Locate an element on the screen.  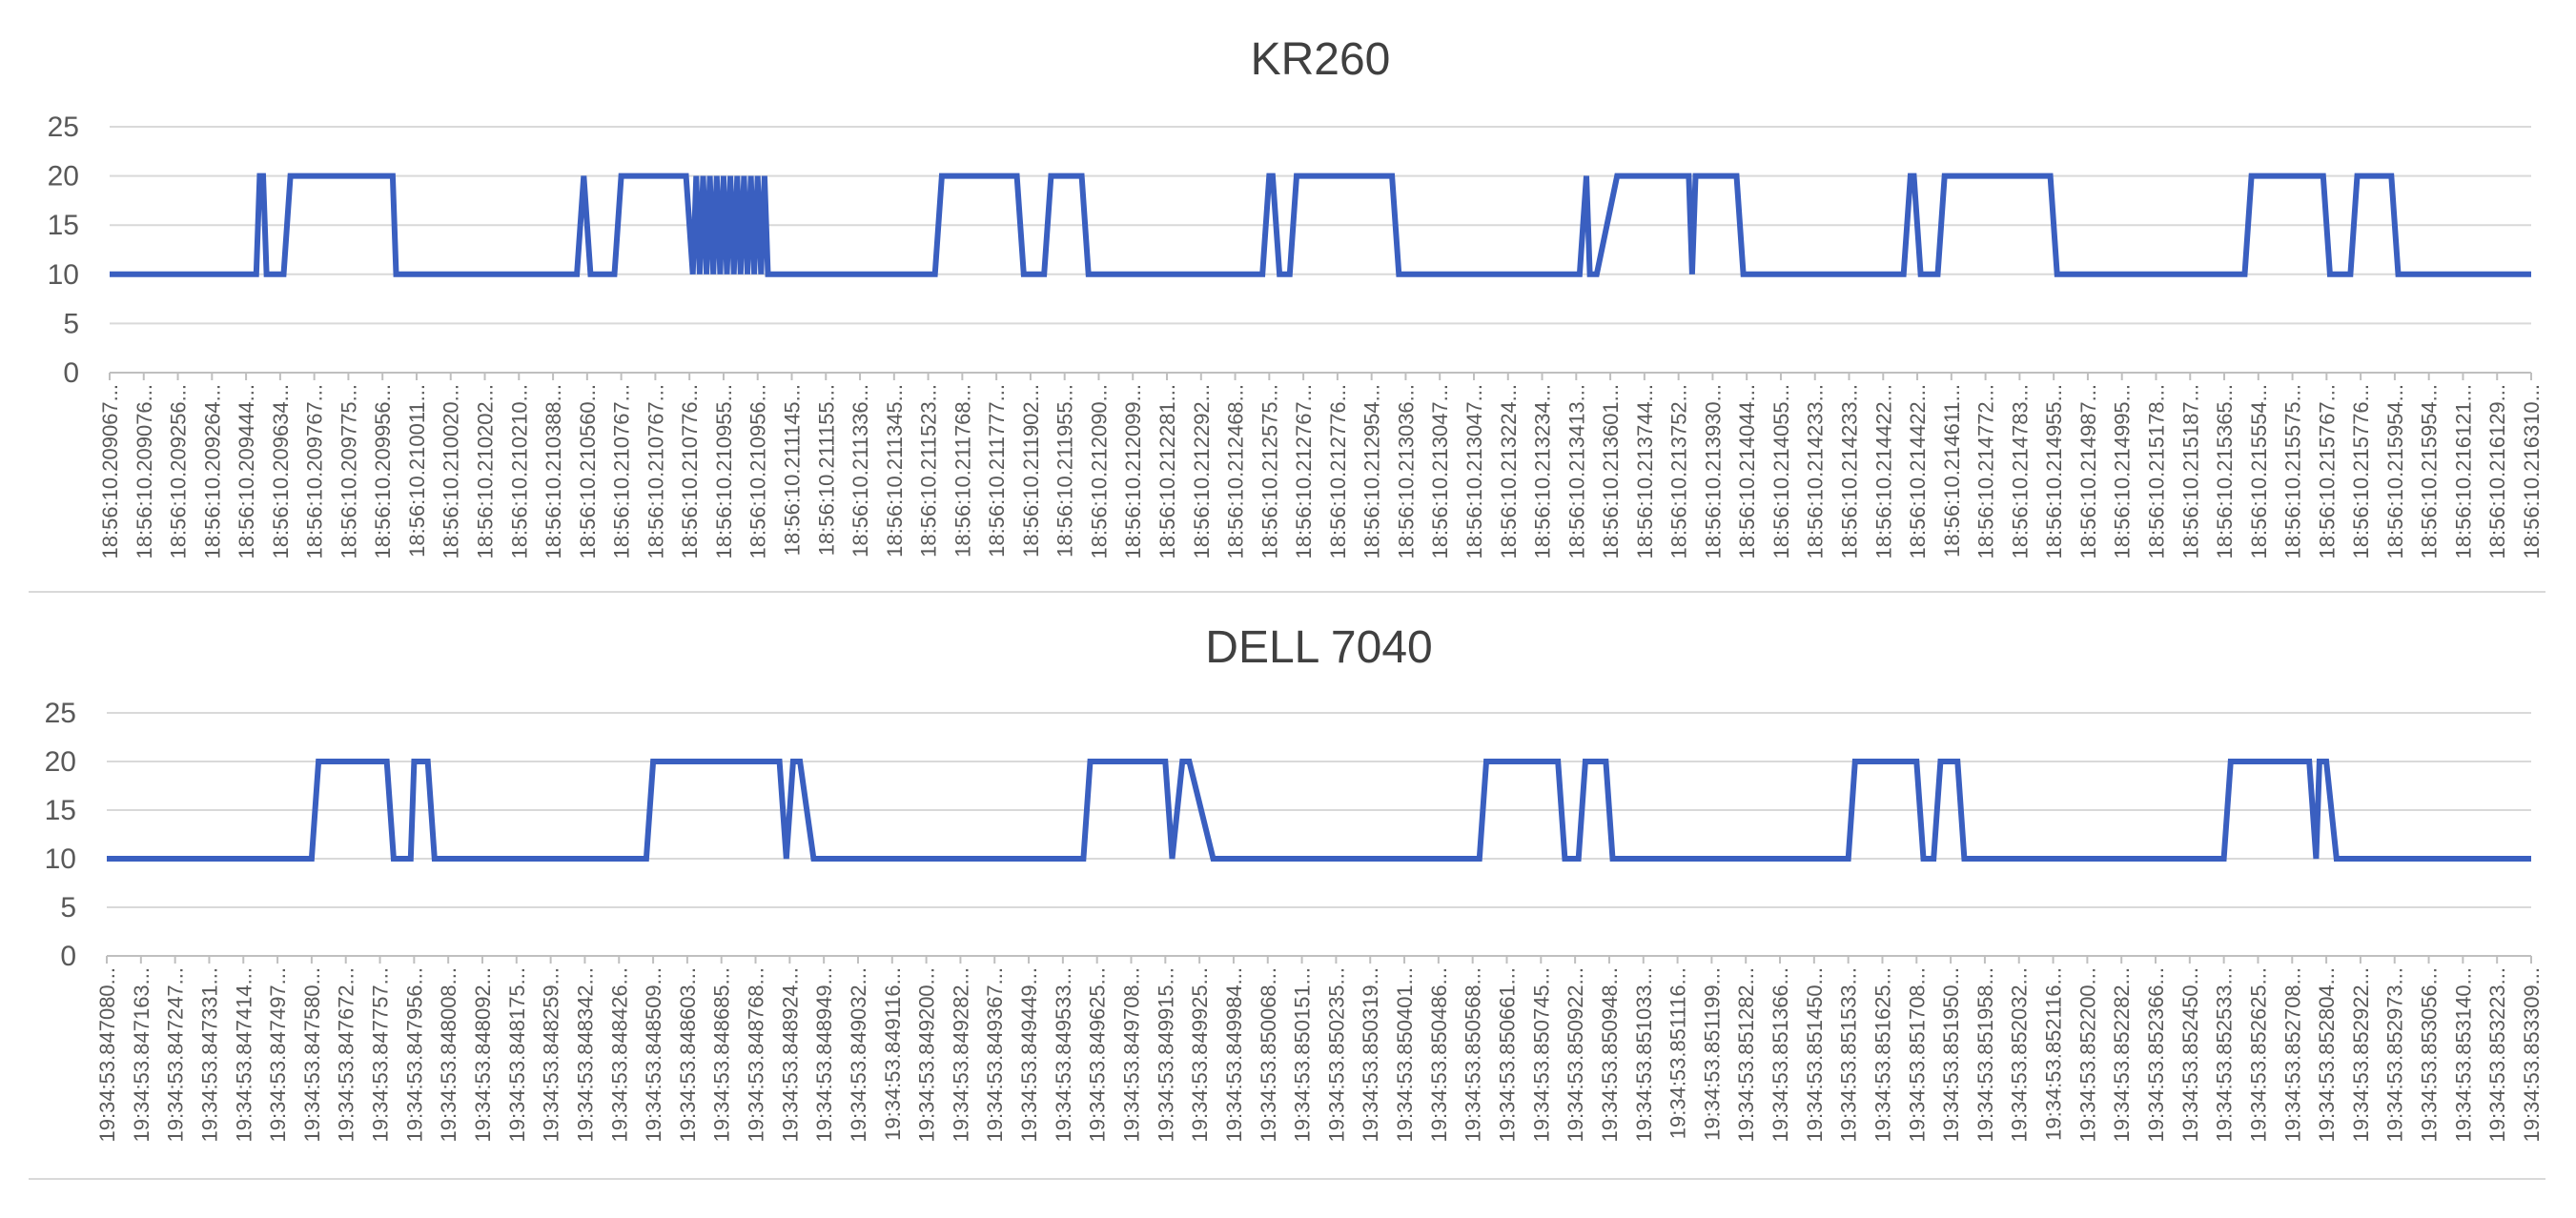
y-tick-label: 5 is located at coordinates (68, 908).